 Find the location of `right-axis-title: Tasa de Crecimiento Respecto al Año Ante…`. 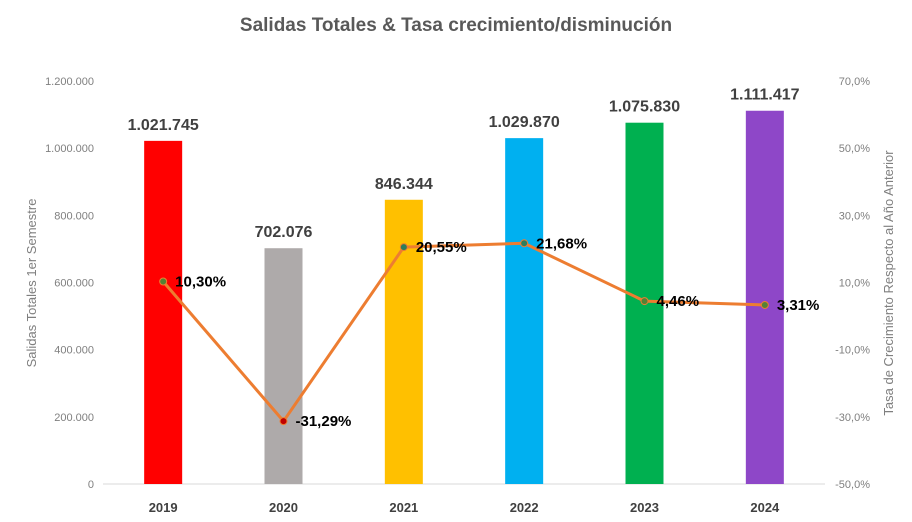

right-axis-title: Tasa de Crecimiento Respecto al Año Ante… is located at coordinates (888, 283).